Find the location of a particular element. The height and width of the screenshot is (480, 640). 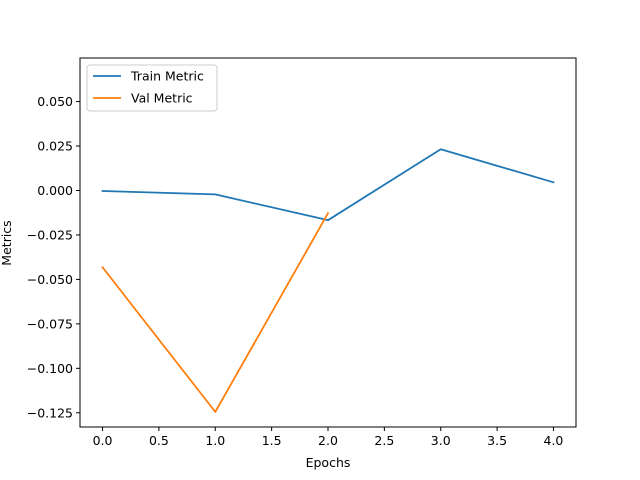

y-tick-label: −0.125 is located at coordinates (50, 412).